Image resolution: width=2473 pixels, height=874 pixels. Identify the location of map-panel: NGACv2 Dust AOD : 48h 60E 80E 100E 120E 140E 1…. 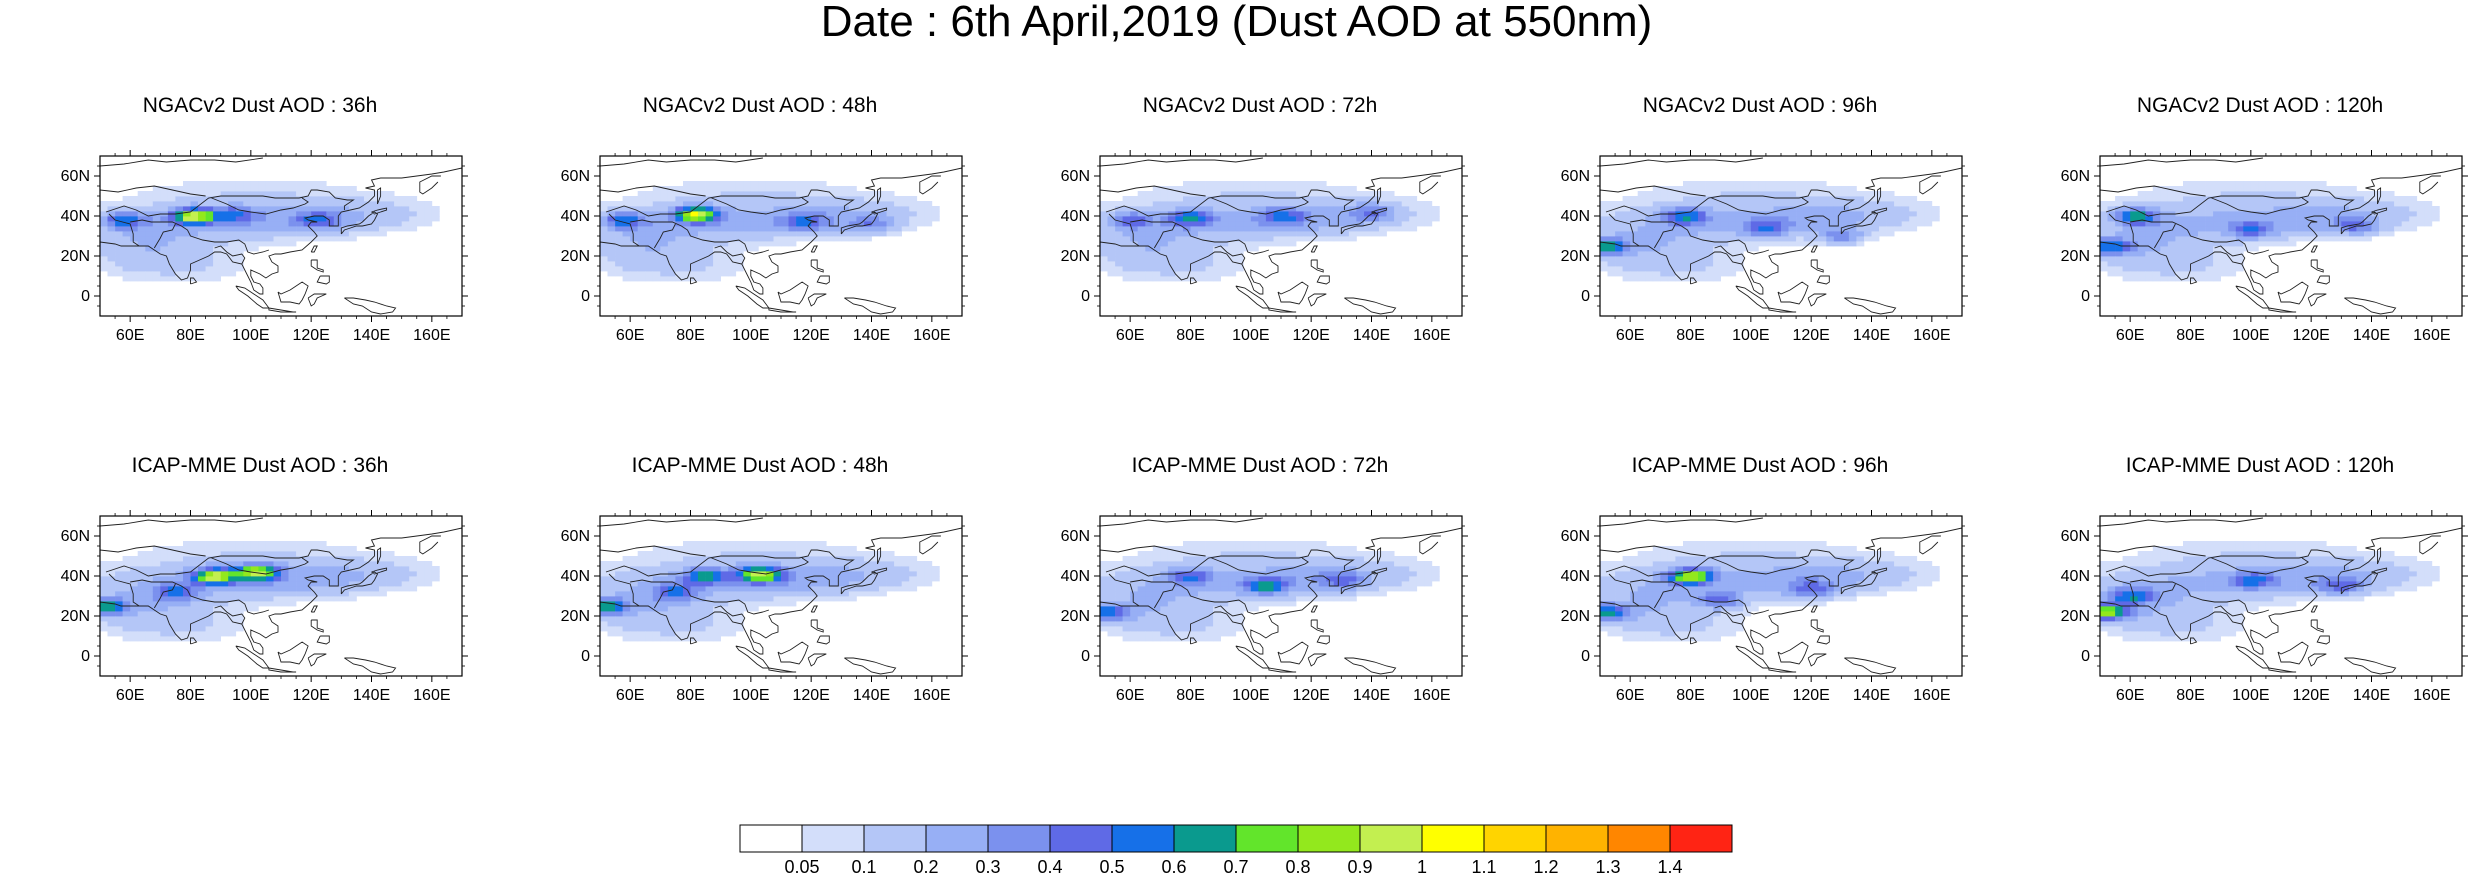
(760, 217).